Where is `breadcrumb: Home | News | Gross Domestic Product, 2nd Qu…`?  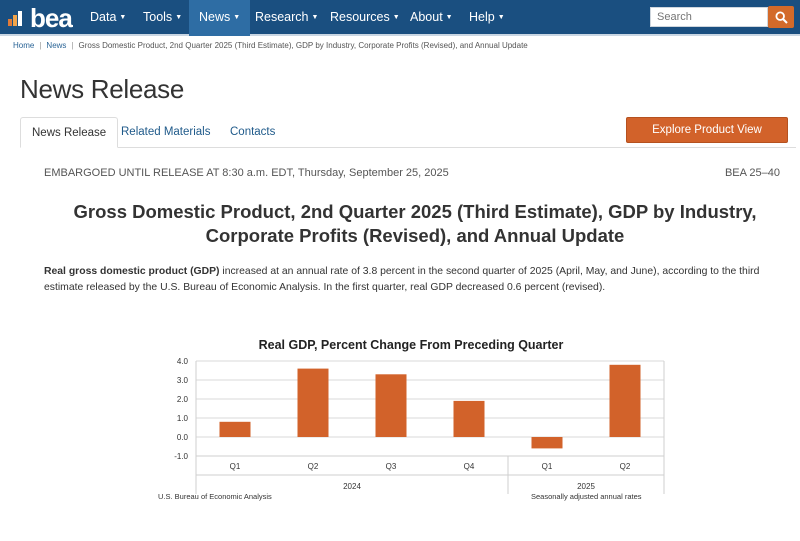 breadcrumb: Home | News | Gross Domestic Product, 2nd Qu… is located at coordinates (270, 45).